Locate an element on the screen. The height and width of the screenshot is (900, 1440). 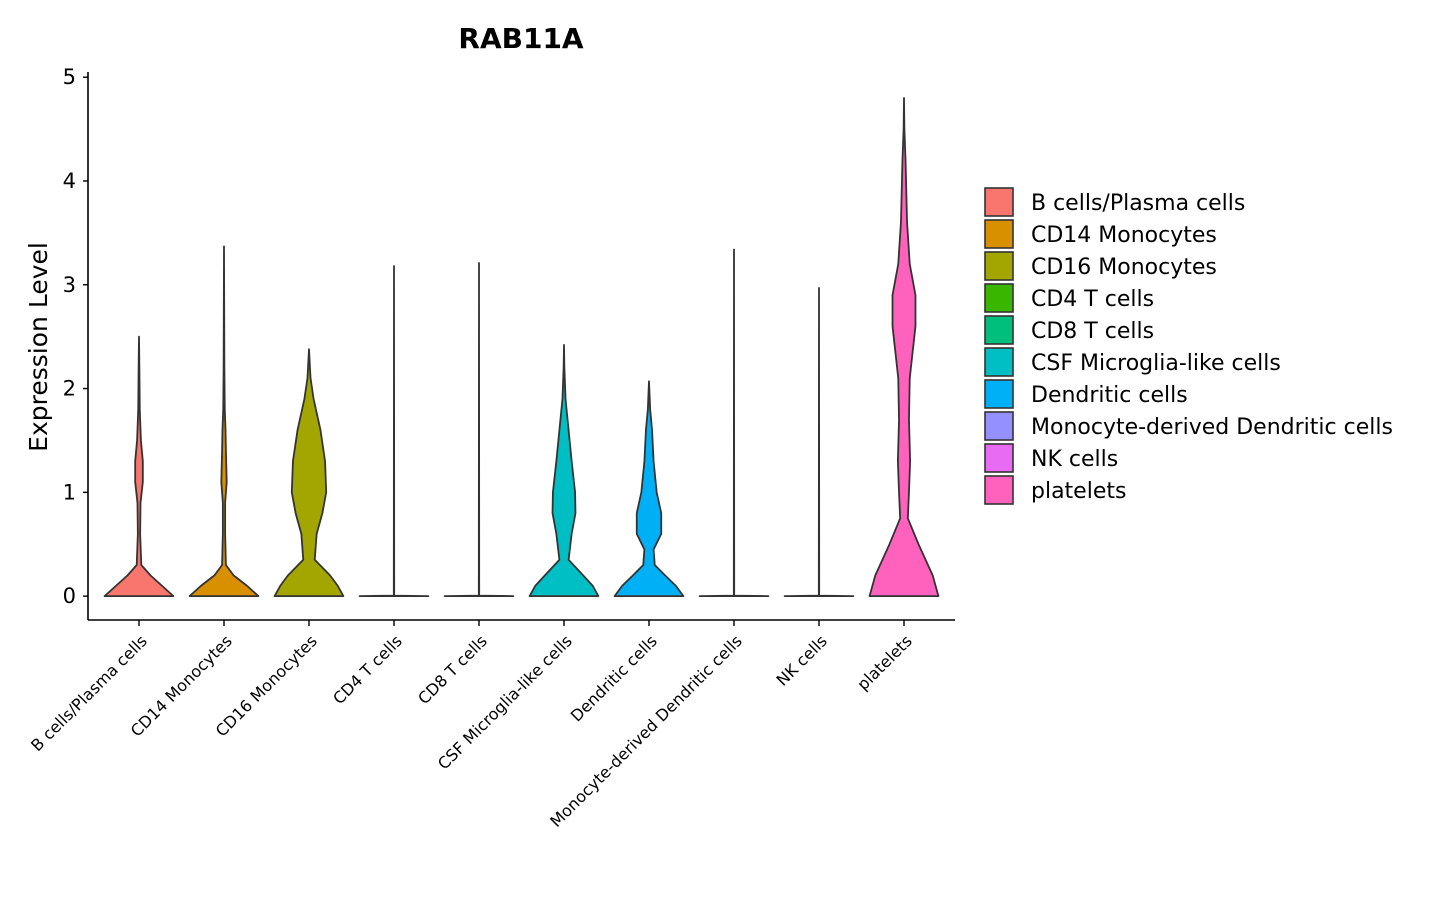
violin-monocyte-derived-dendritic-cells is located at coordinates (734, 423).